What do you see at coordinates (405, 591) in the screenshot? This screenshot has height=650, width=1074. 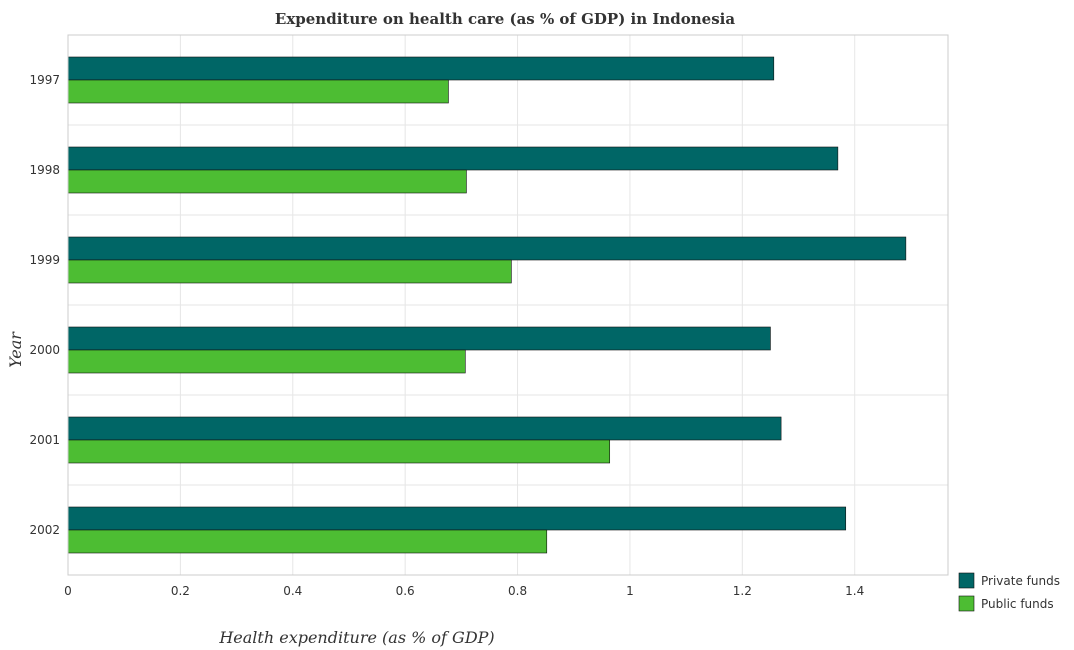 I see `x-tick-label: 0.6` at bounding box center [405, 591].